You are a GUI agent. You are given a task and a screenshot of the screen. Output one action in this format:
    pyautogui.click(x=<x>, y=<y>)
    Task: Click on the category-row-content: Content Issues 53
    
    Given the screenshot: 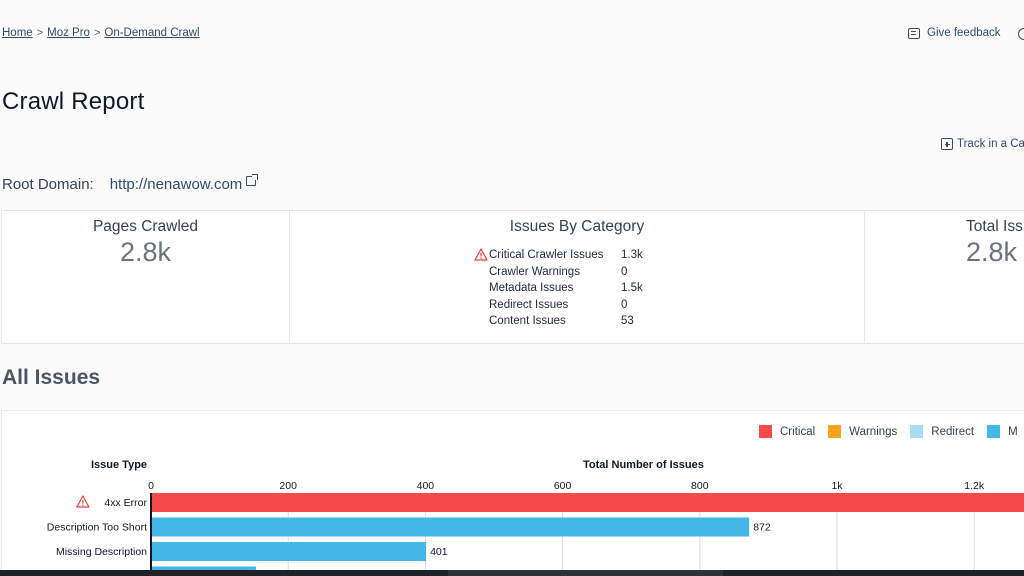 What is the action you would take?
    pyautogui.click(x=575, y=321)
    